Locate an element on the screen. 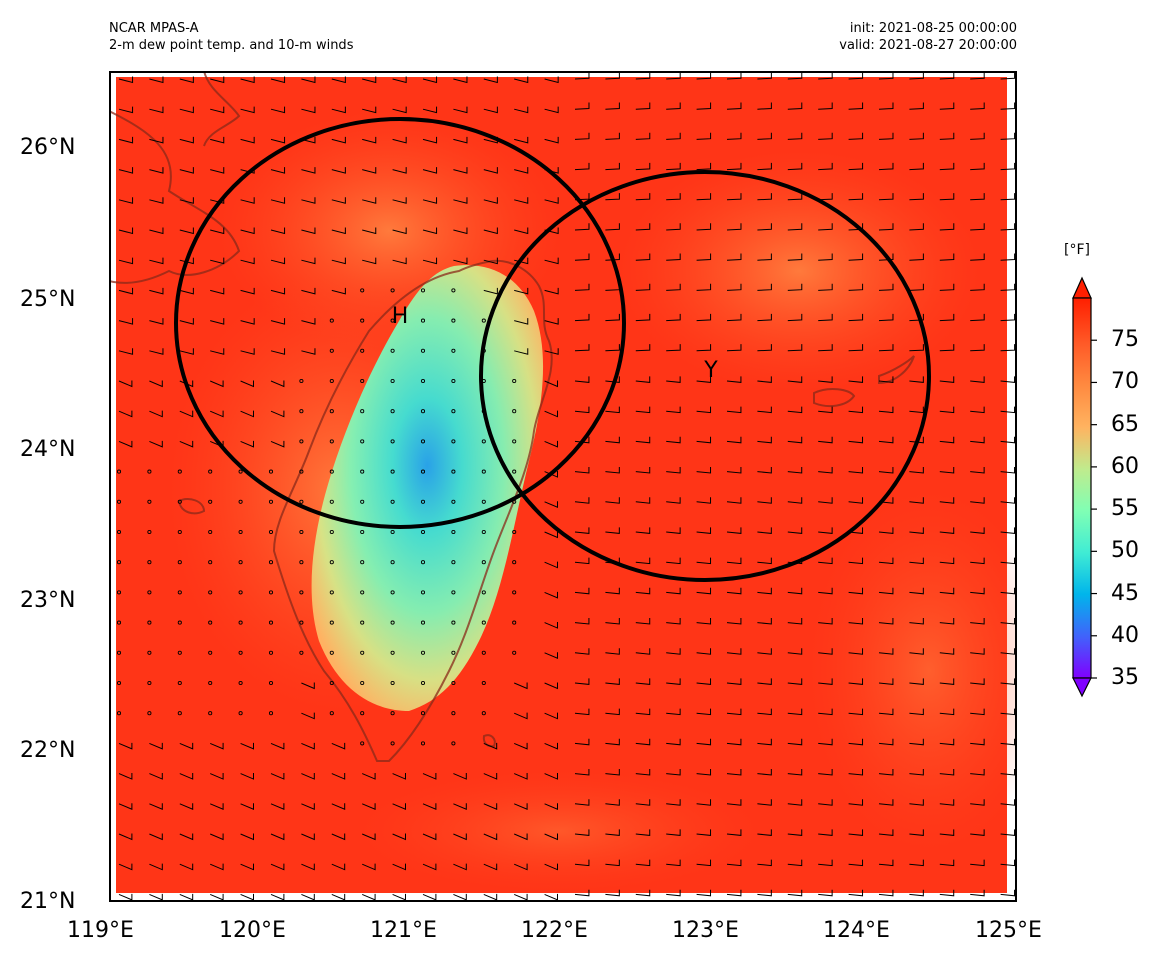  colorbar-tick-label: 70 is located at coordinates (1125, 382).